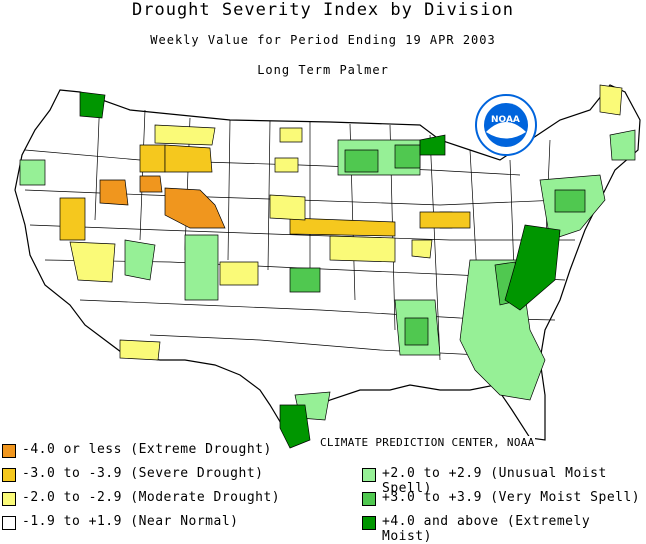  Describe the element at coordinates (323, 70) in the screenshot. I see `index-name: Long Term Palmer` at that location.